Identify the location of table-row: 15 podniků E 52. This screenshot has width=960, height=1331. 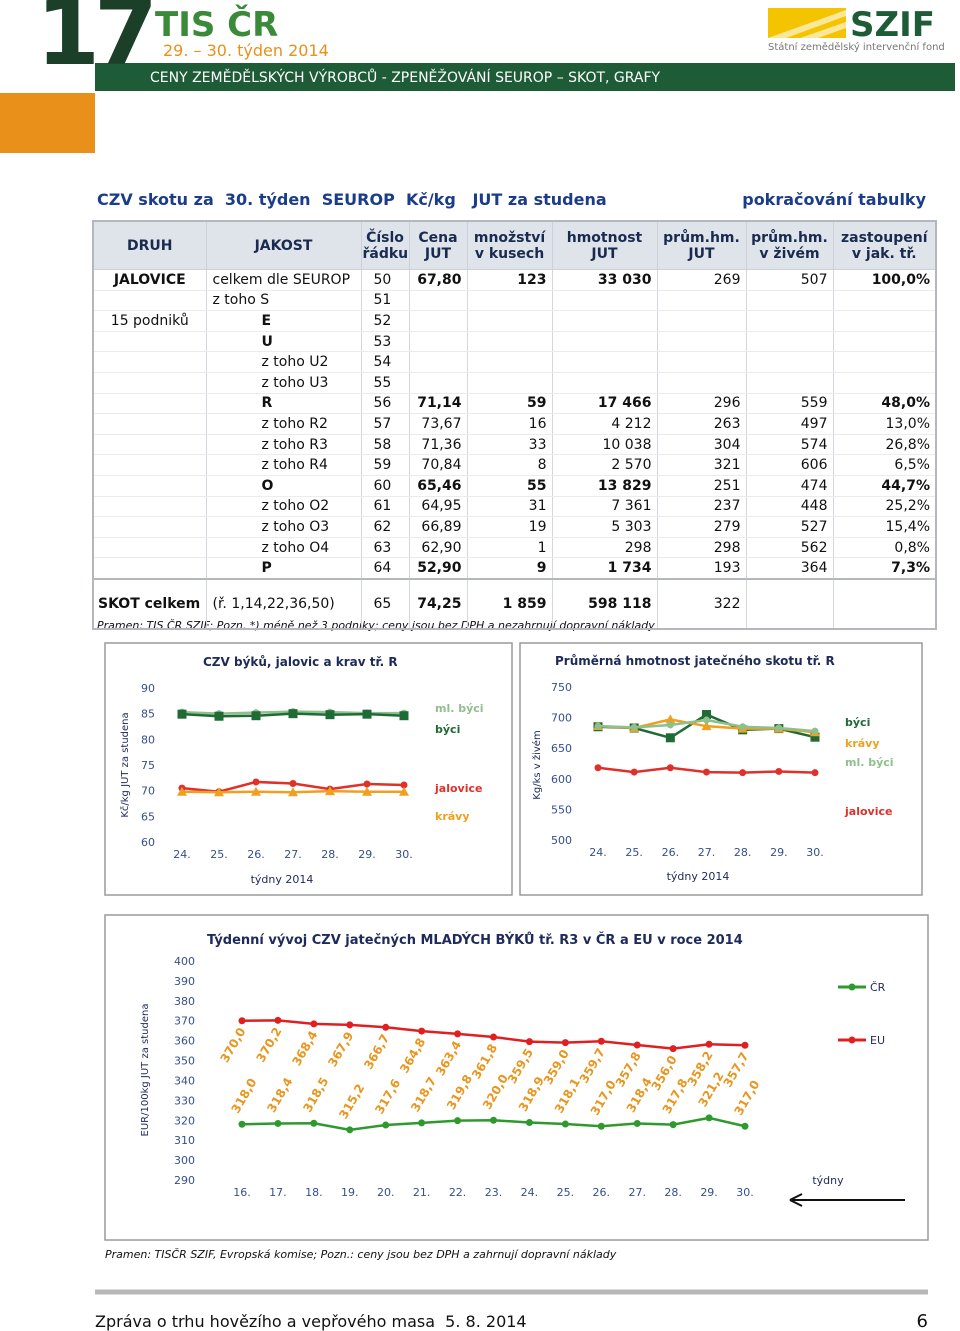
(514, 321).